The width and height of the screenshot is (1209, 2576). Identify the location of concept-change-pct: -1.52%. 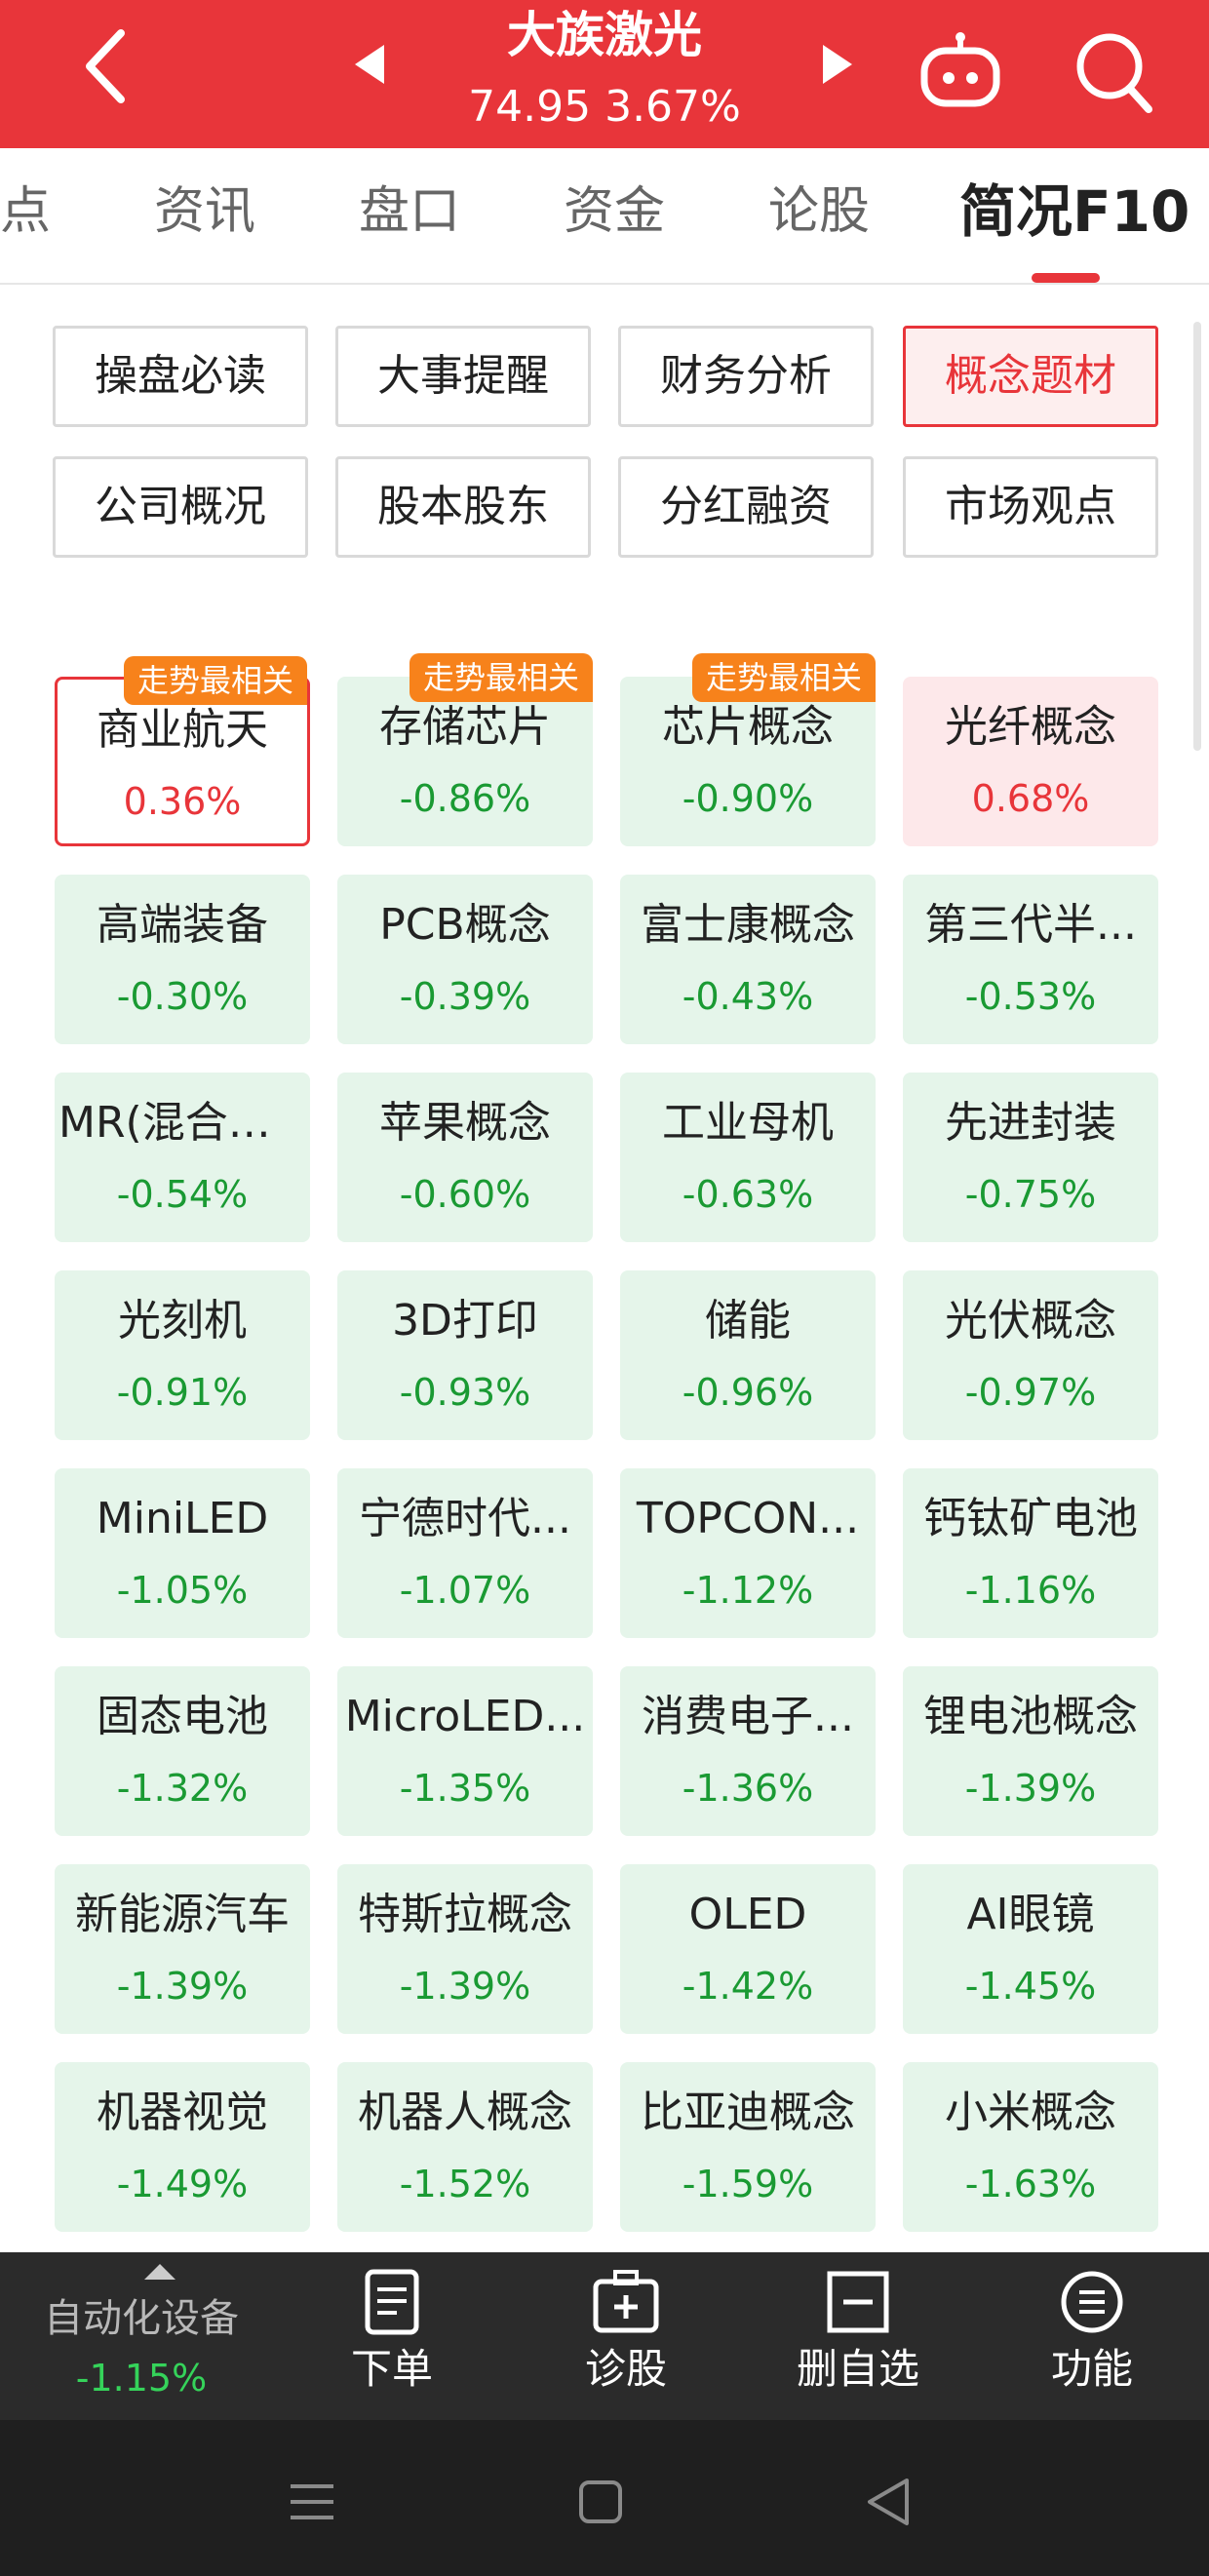
(465, 2184).